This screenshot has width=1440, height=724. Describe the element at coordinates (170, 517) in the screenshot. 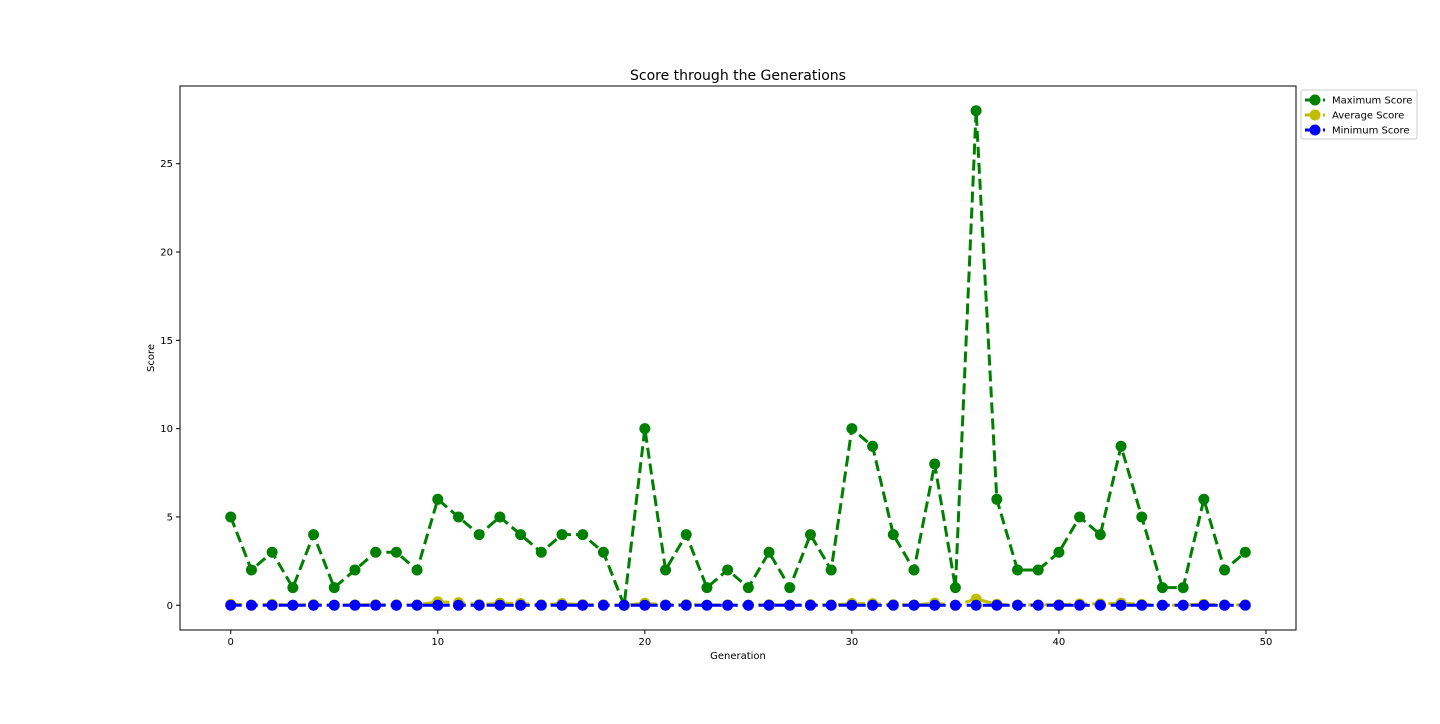

I see `y-tick-label: 5` at that location.